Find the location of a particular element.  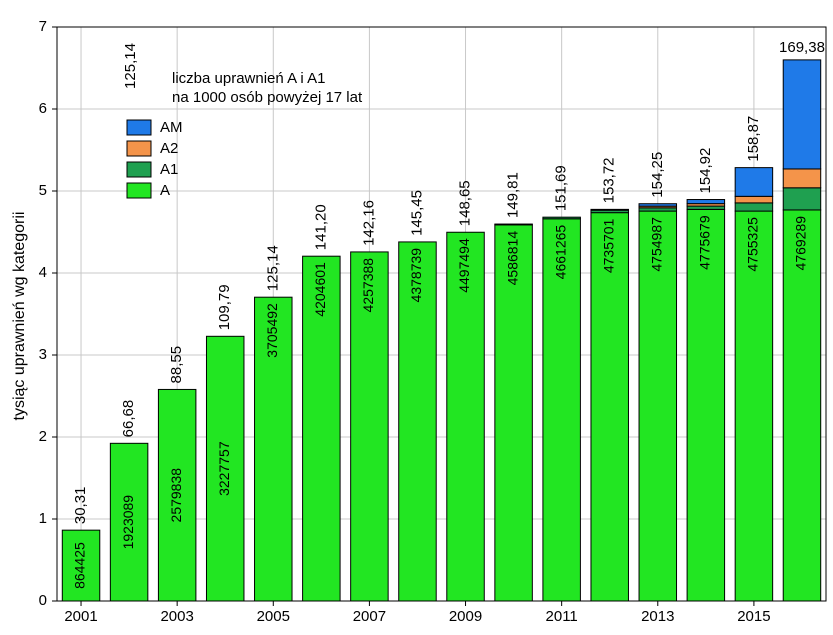

legend-swatch-a is located at coordinates (139, 190).